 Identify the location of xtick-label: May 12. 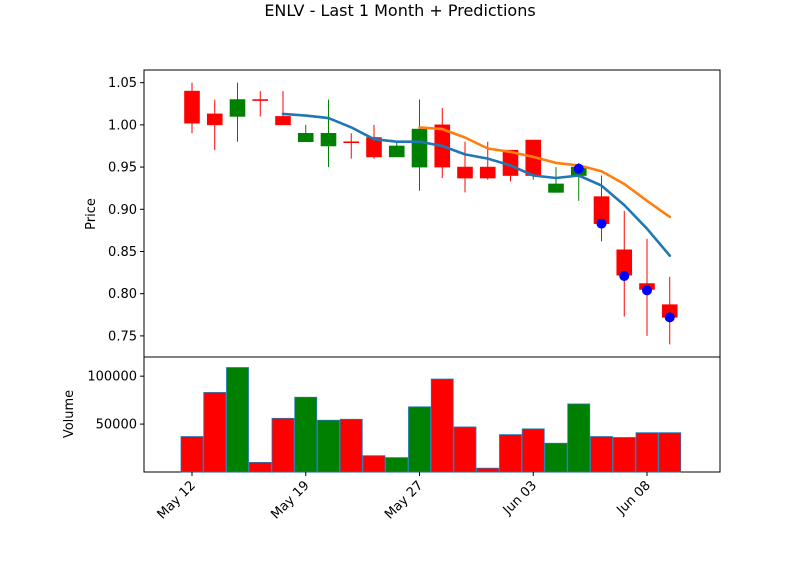
(177, 500).